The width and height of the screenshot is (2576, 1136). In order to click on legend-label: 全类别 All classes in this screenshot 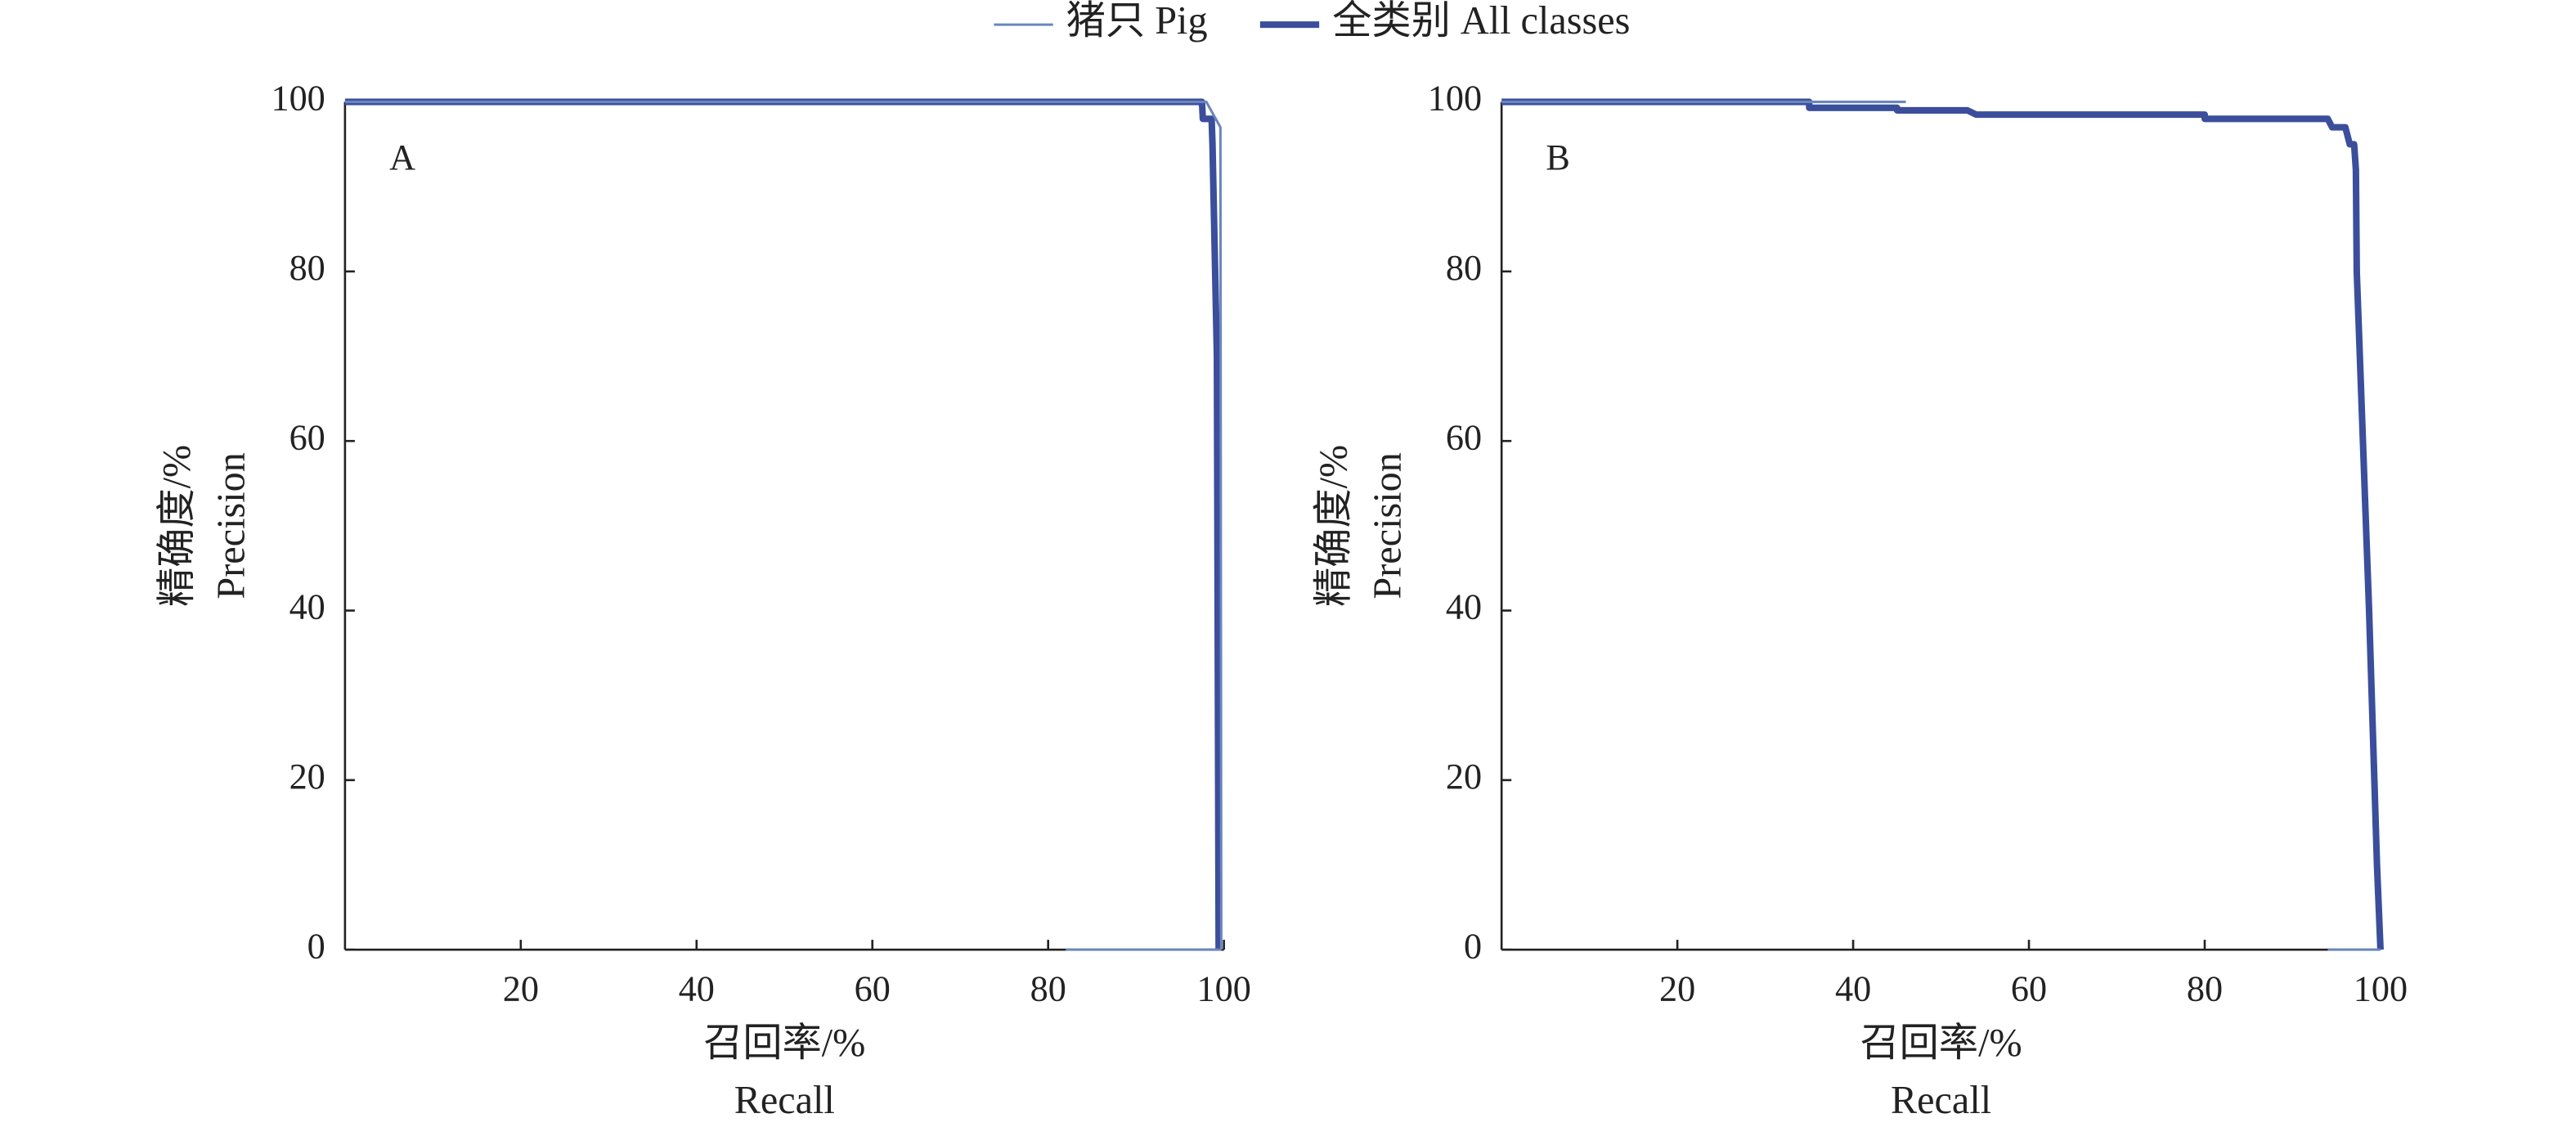, I will do `click(1481, 21)`.